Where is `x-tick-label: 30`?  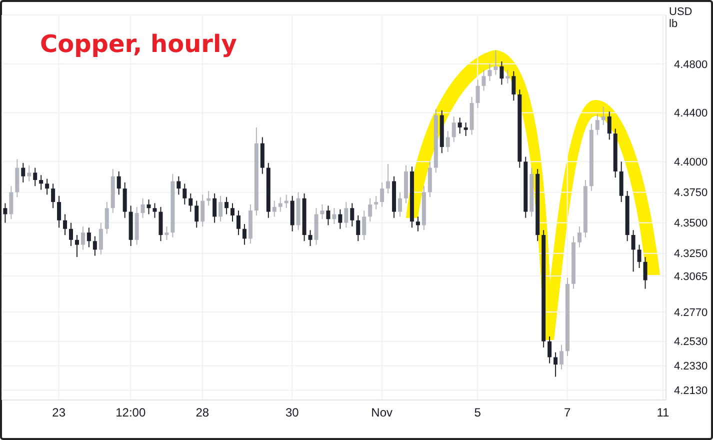
x-tick-label: 30 is located at coordinates (292, 413).